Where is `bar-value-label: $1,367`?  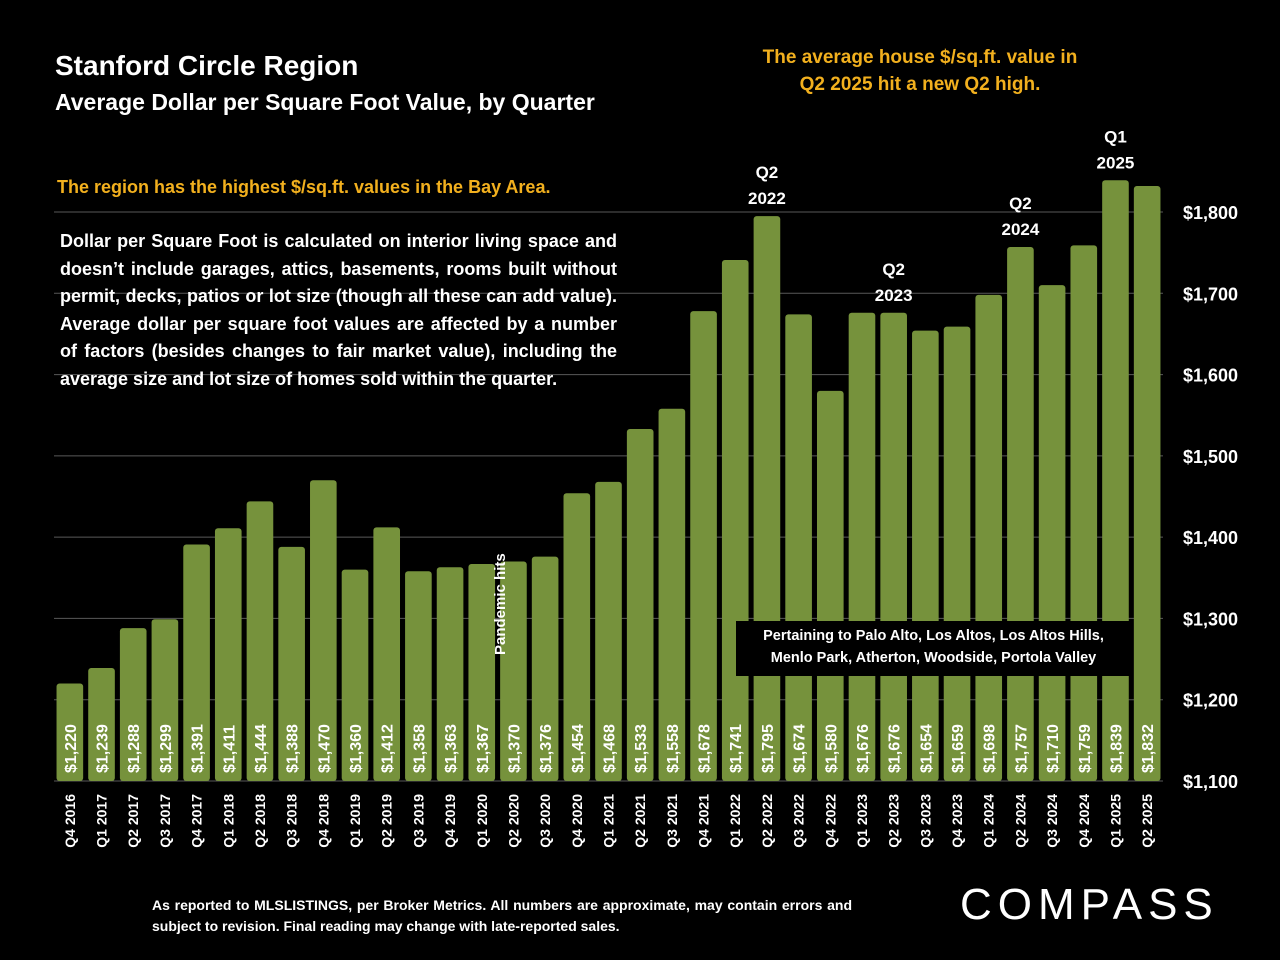 bar-value-label: $1,367 is located at coordinates (483, 748).